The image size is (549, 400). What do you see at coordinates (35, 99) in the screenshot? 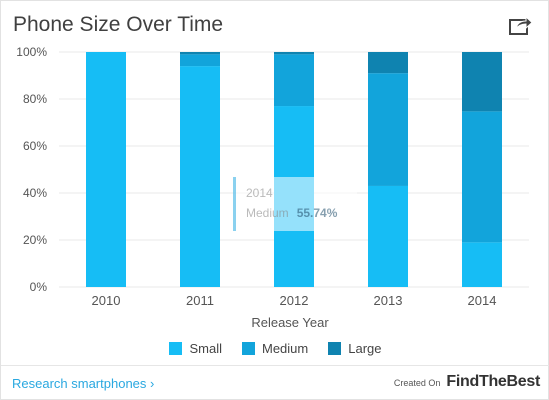
I see `y-tick-label: 80%` at bounding box center [35, 99].